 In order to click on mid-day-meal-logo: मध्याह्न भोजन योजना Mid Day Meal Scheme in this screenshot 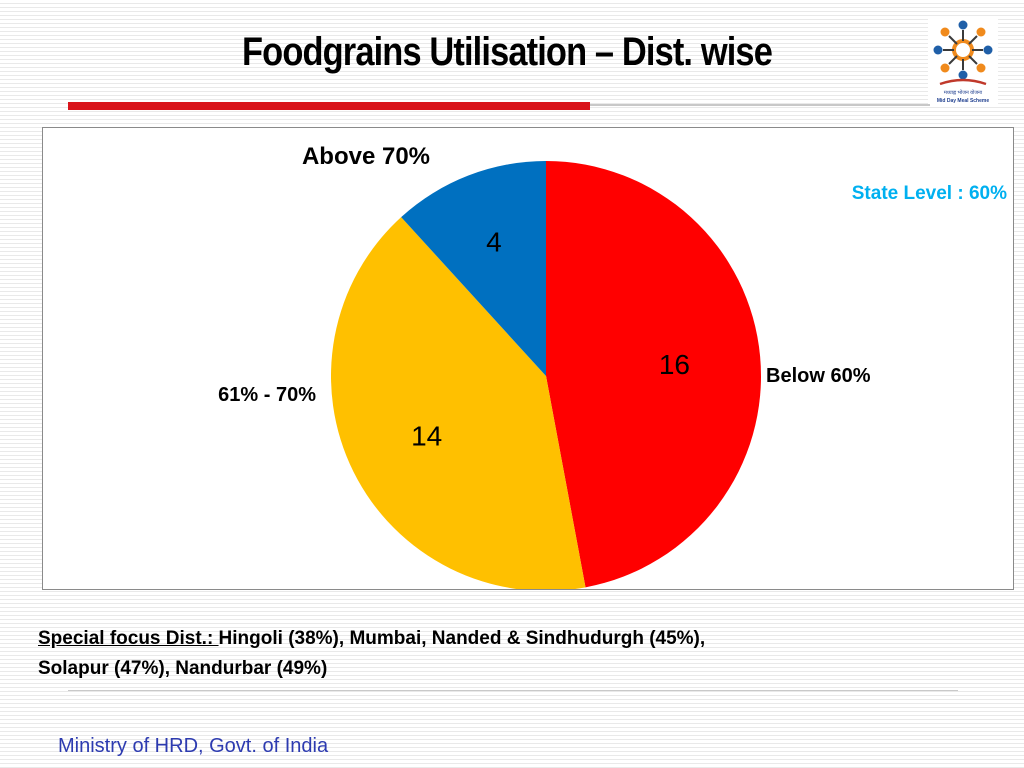, I will do `click(963, 60)`.